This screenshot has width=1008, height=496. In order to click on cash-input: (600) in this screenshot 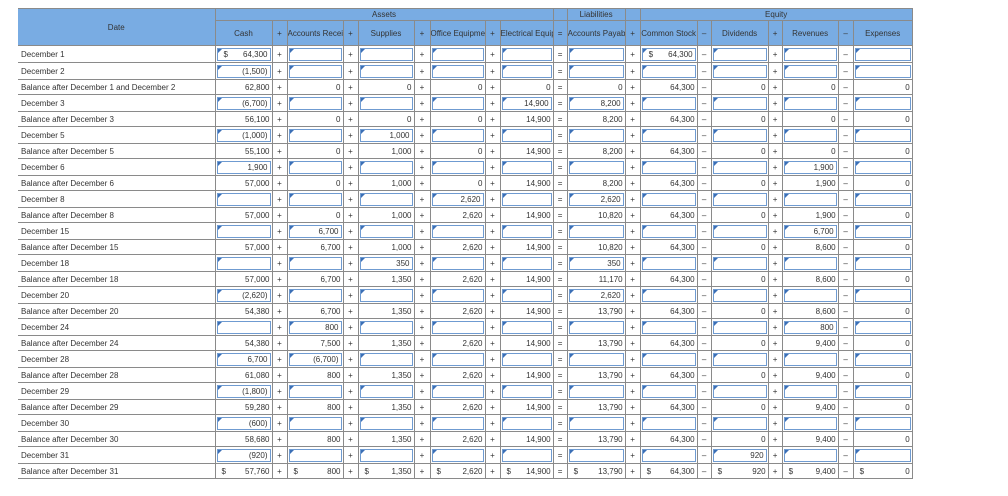, I will do `click(243, 423)`.